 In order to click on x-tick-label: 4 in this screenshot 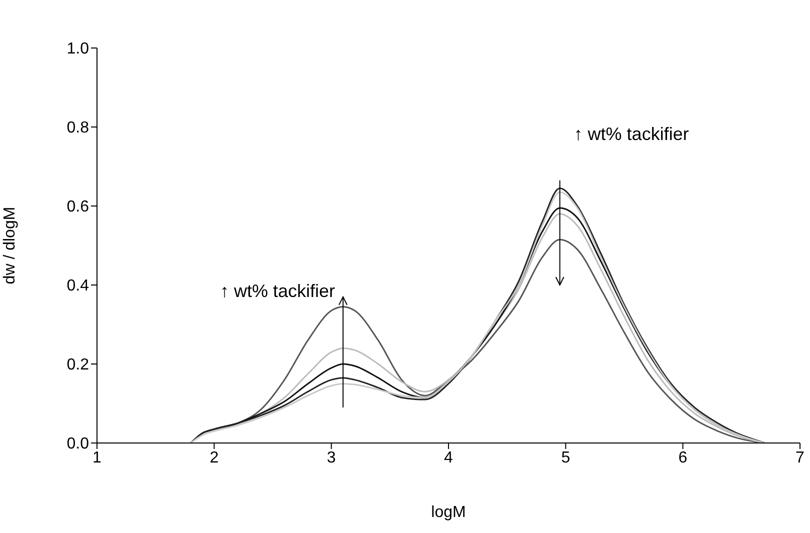, I will do `click(449, 457)`.